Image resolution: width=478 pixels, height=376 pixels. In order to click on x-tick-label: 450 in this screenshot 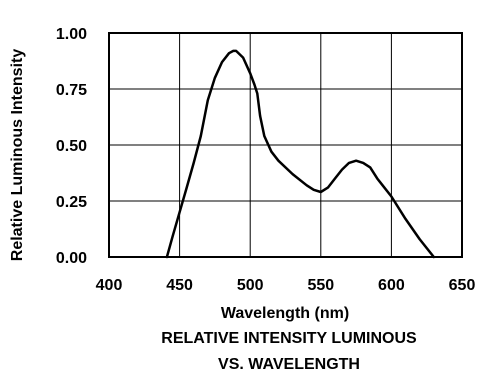, I will do `click(179, 285)`.